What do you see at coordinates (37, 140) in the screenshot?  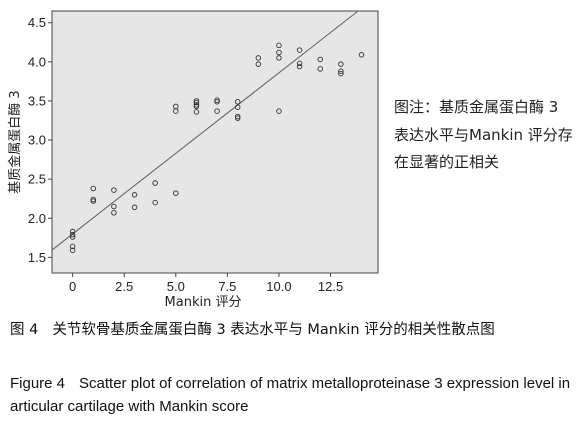 I see `y-tick-label: 3.0` at bounding box center [37, 140].